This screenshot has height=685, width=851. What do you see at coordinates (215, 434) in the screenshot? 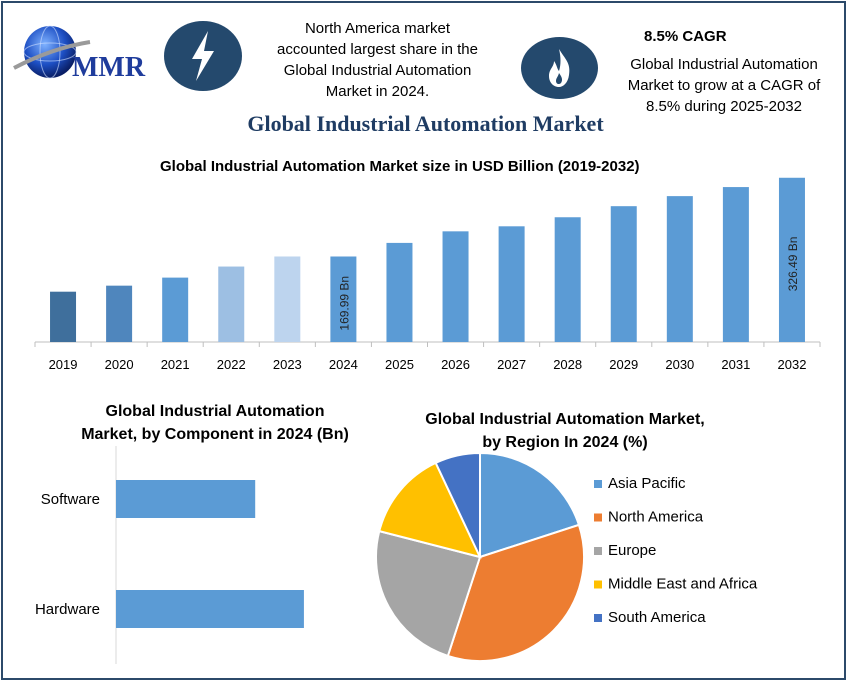
I see `component-title-line: Market, by Component in 2024 (Bn)` at bounding box center [215, 434].